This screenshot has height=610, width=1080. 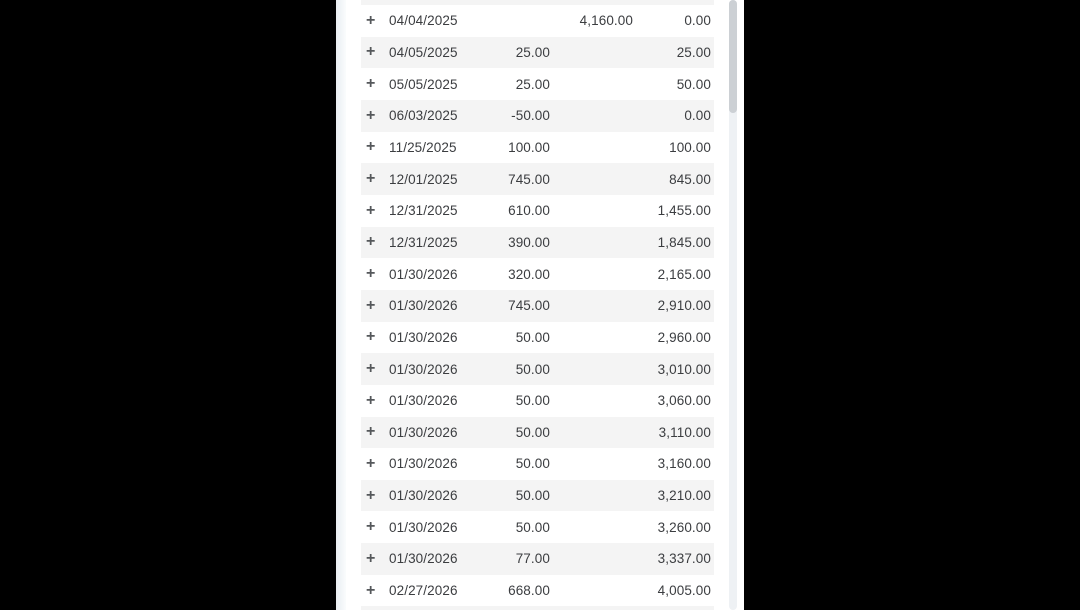 I want to click on transaction-amount: 668.00, so click(x=529, y=591).